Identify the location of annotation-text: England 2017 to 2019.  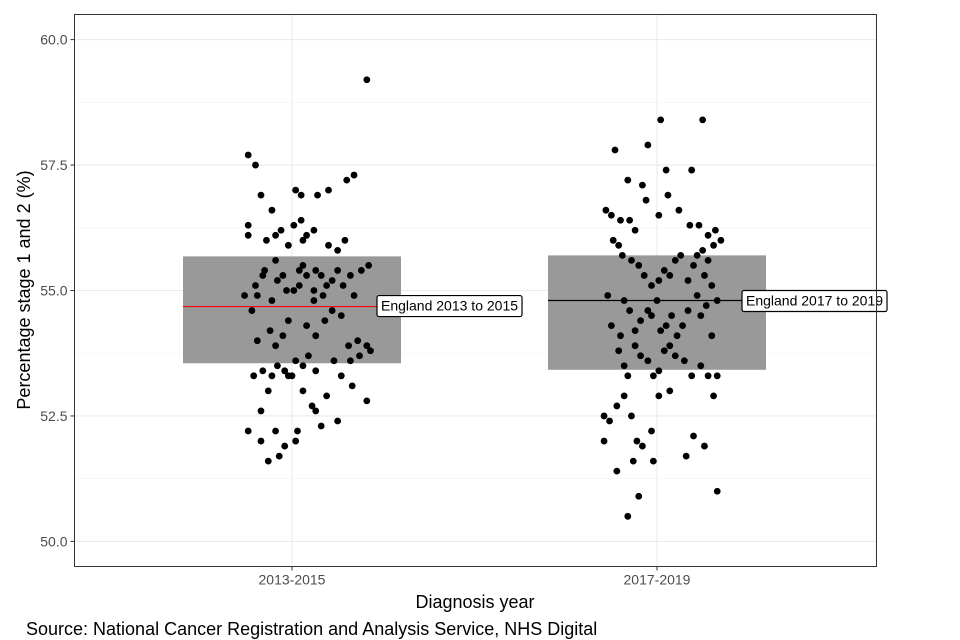
(814, 301).